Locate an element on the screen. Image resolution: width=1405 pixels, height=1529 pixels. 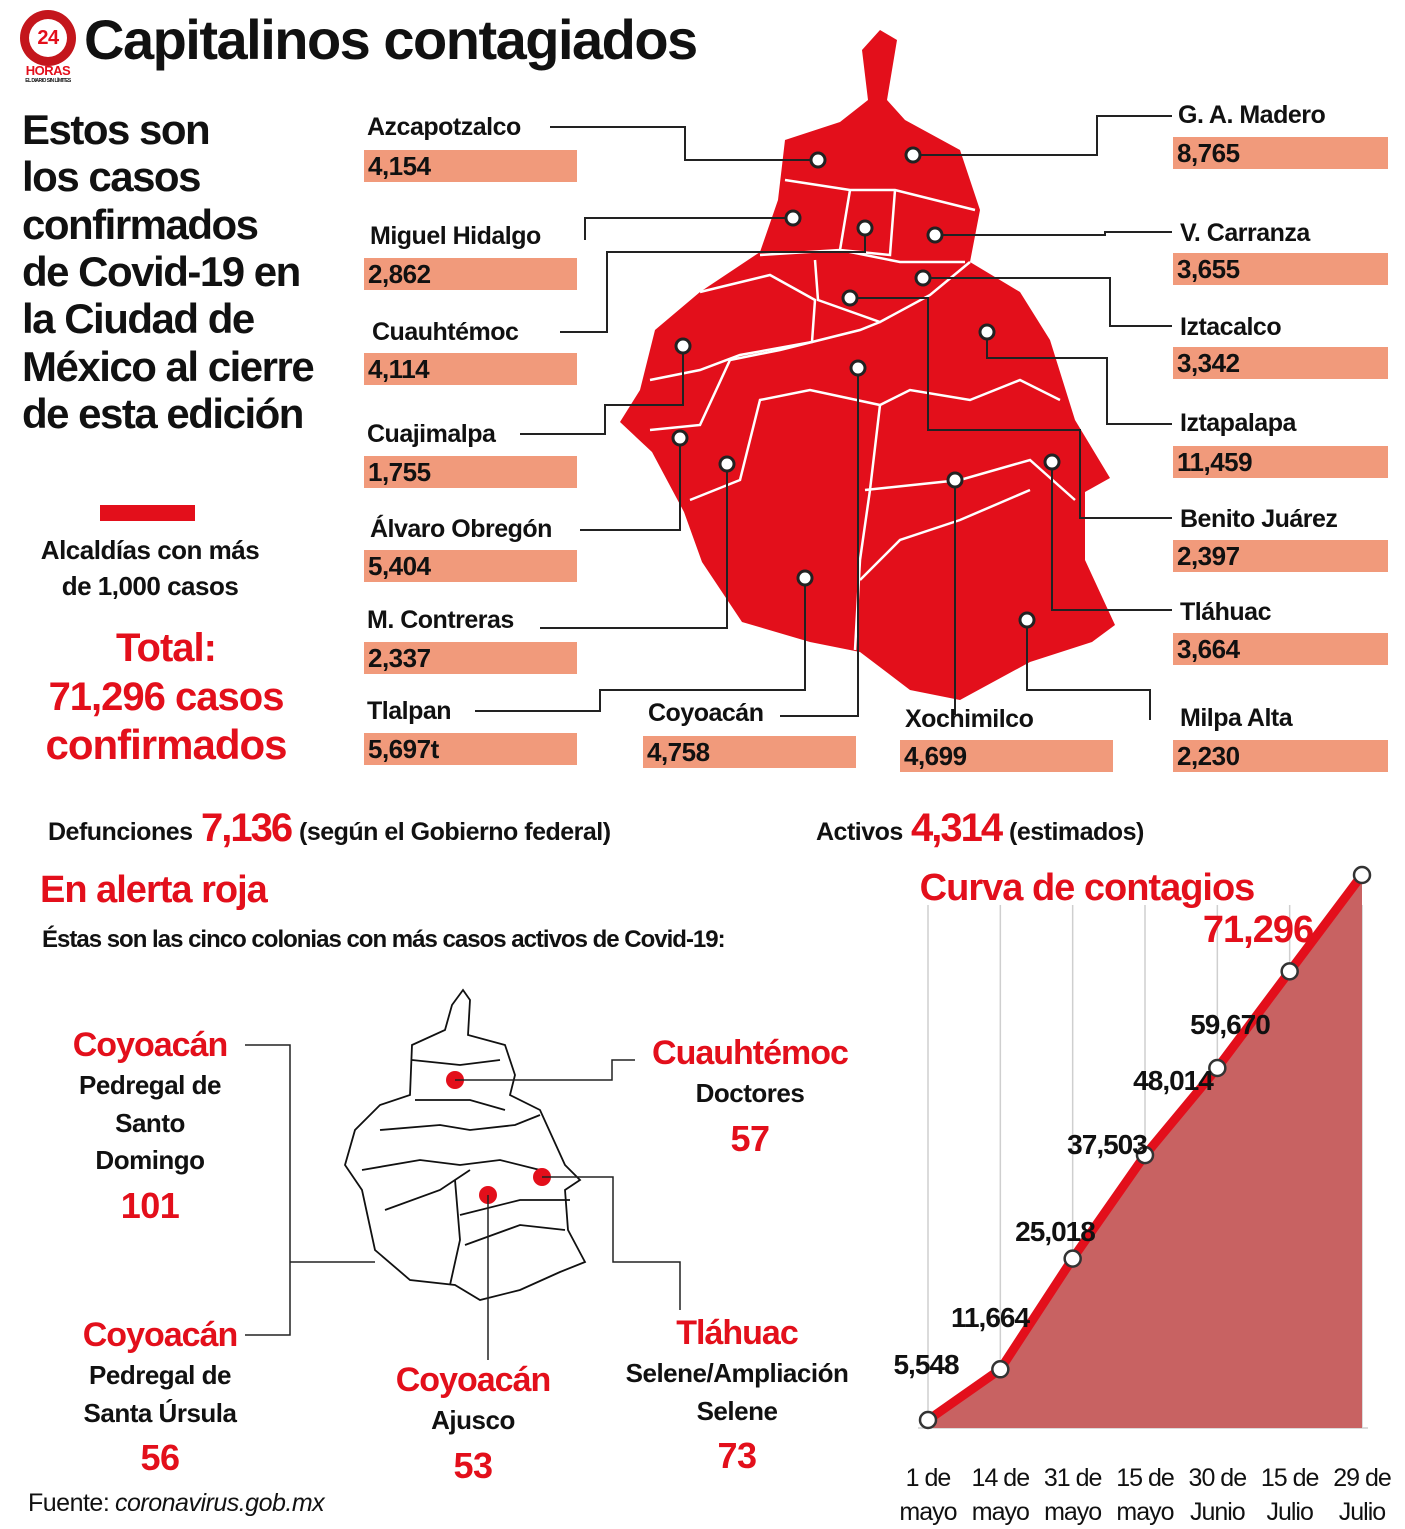
alcaldia-name: Iztacalco is located at coordinates (1231, 326).